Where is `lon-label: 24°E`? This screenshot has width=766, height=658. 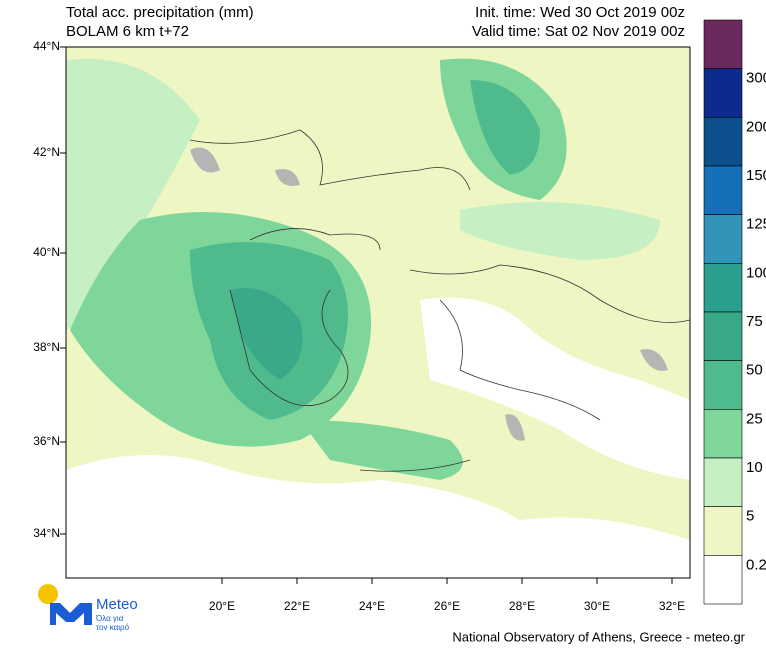 lon-label: 24°E is located at coordinates (372, 606).